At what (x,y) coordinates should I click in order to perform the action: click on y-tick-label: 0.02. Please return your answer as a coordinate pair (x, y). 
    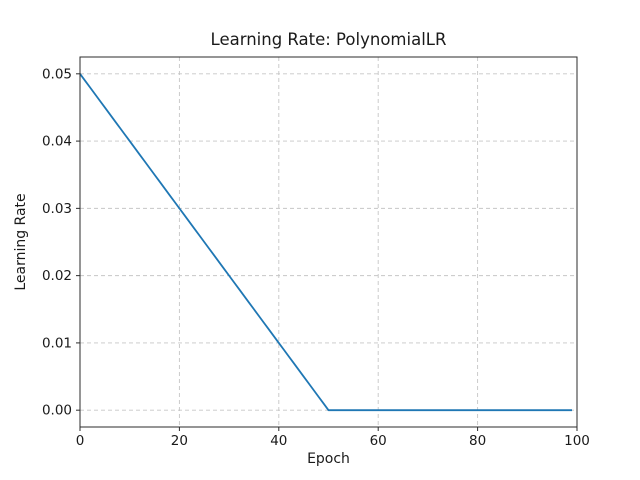
    Looking at the image, I should click on (57, 276).